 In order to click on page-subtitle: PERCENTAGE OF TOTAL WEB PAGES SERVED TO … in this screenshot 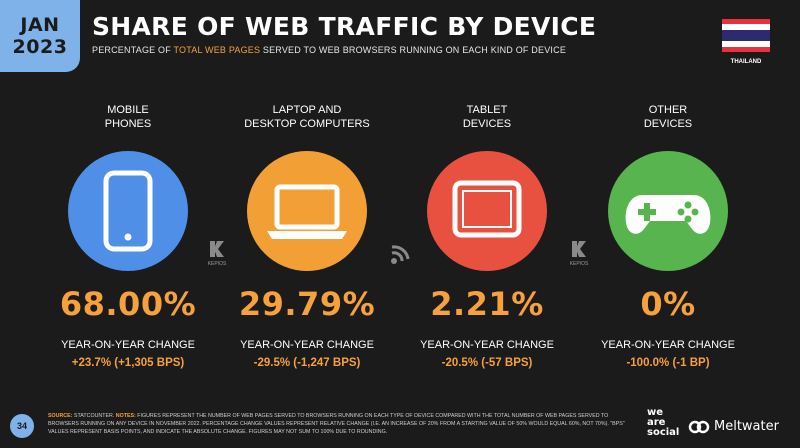, I will do `click(329, 50)`.